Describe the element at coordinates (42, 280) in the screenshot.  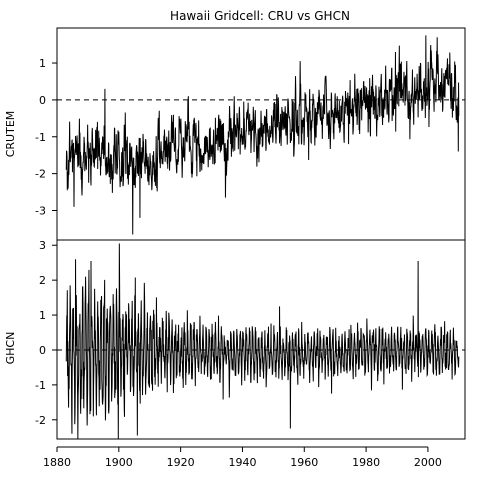
I see `ghcn-y-tick-label: 2` at that location.